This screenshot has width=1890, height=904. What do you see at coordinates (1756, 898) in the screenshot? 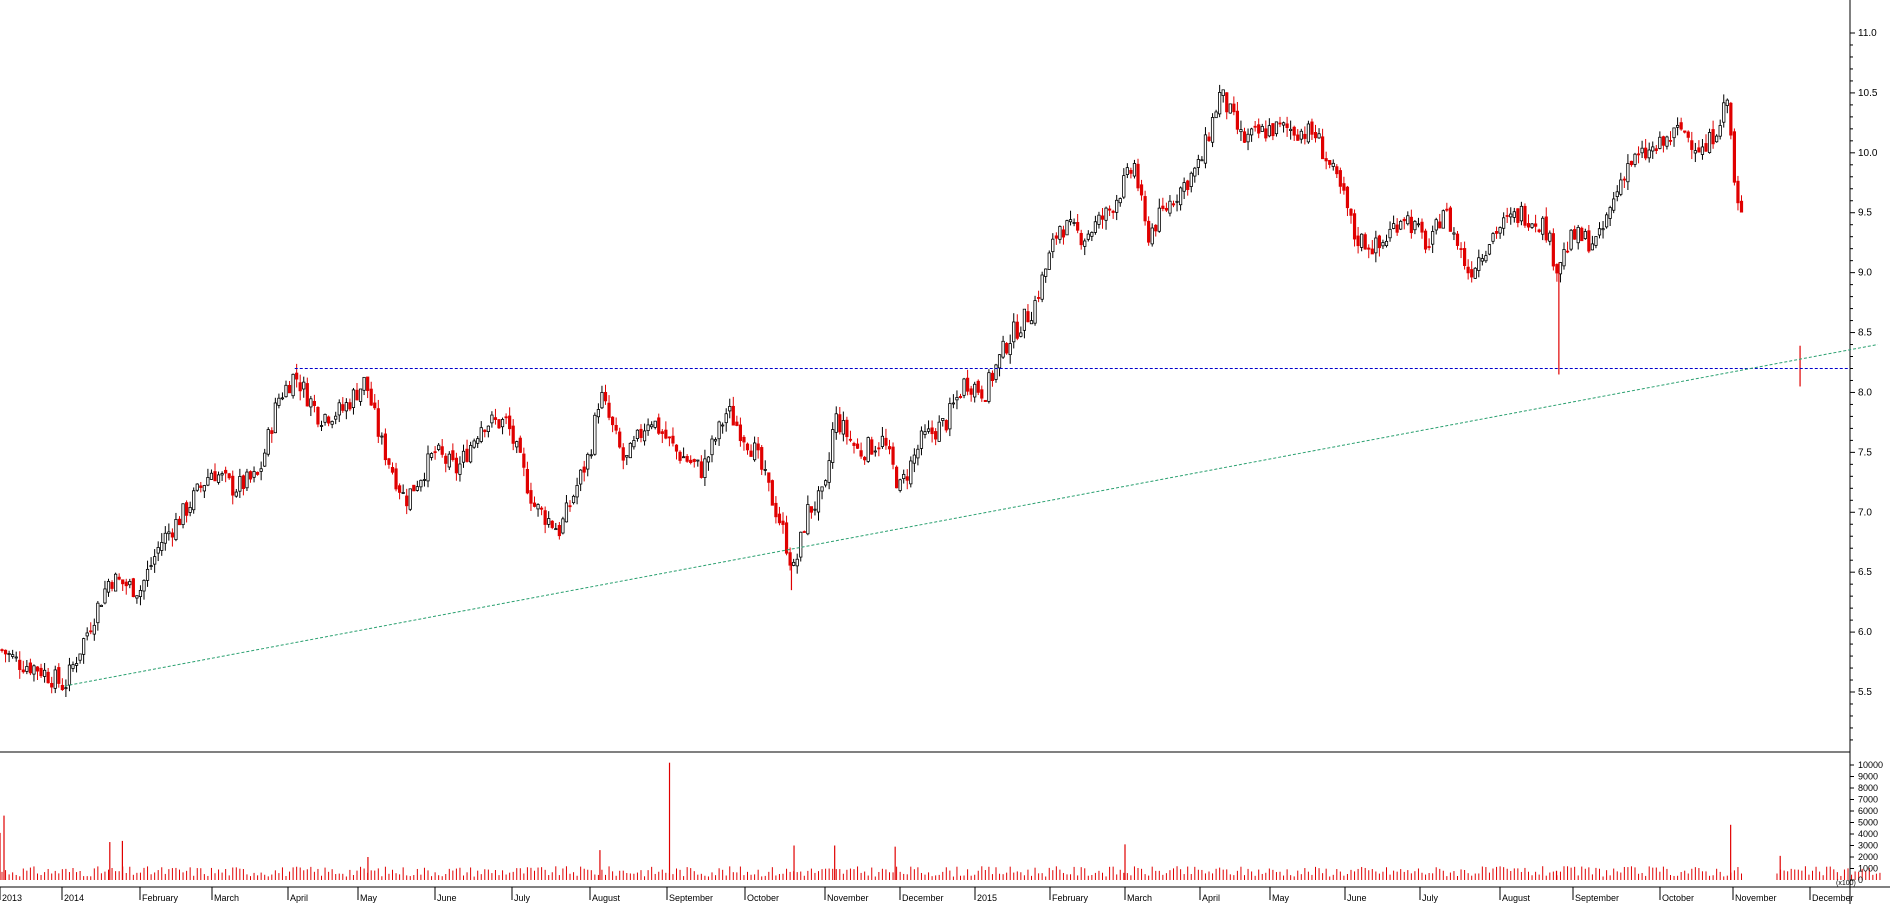
I see `time-tick-label: November` at bounding box center [1756, 898].